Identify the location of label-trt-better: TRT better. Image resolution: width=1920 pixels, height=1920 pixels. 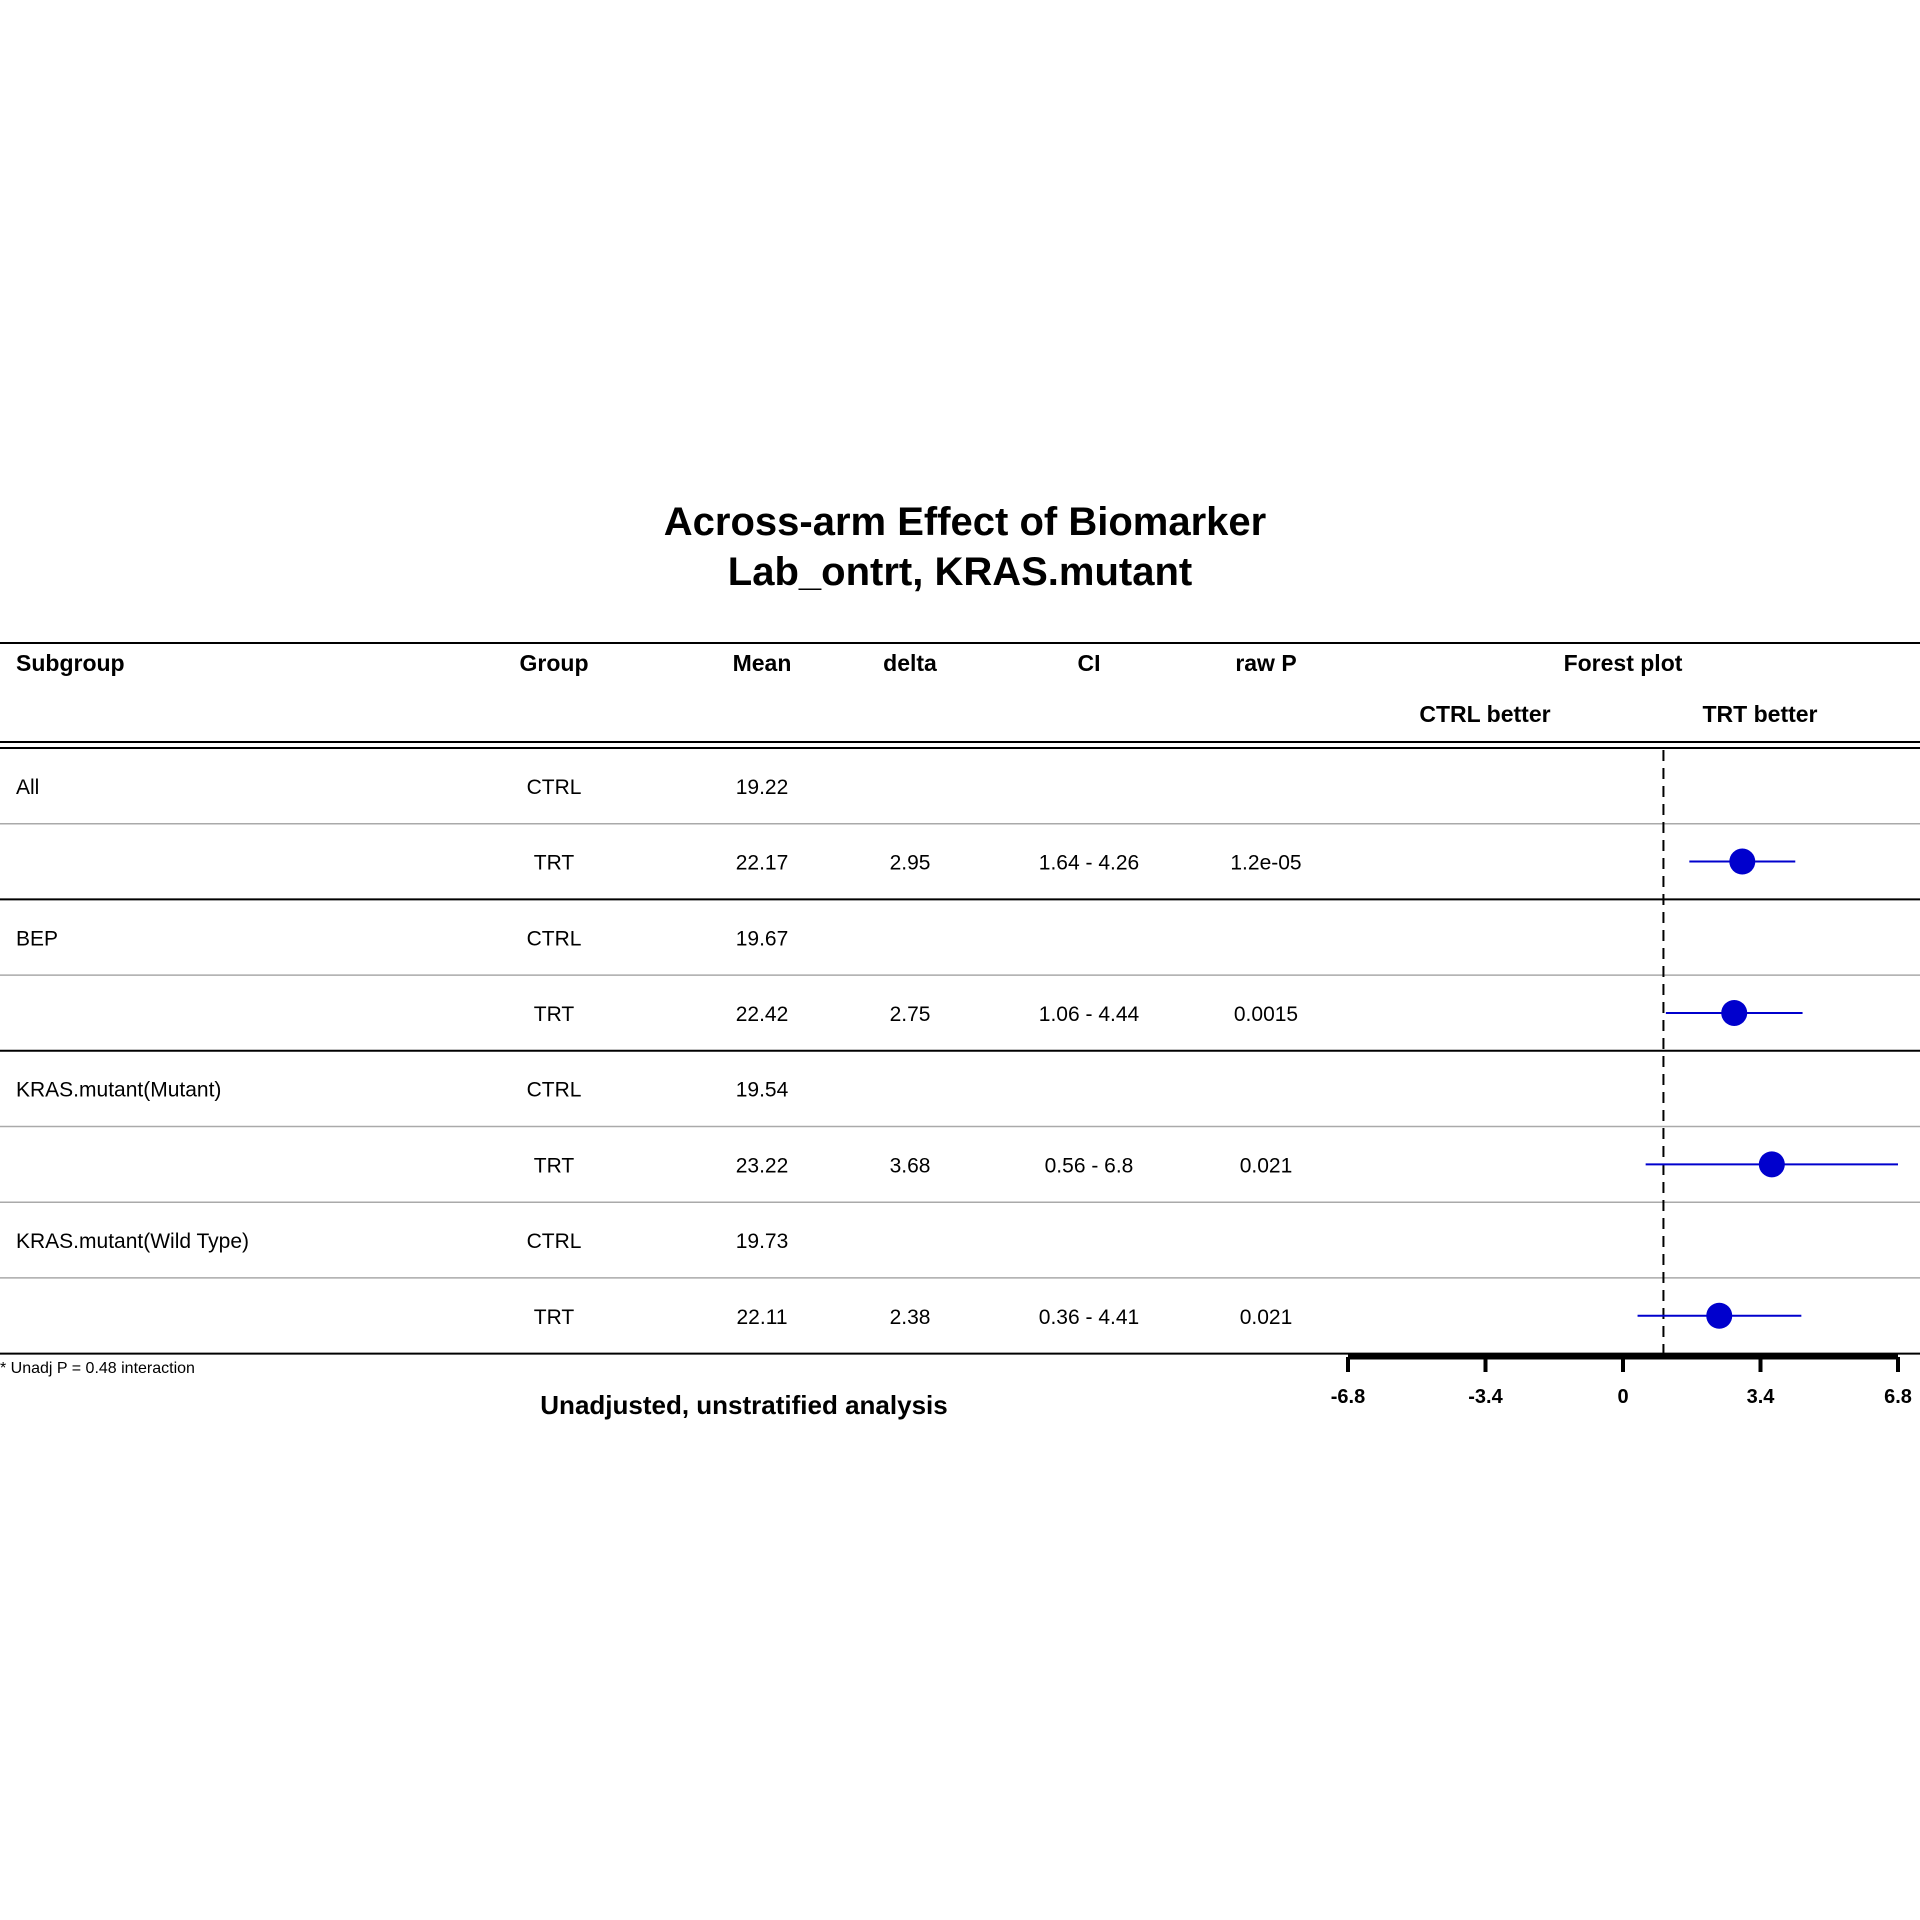
(1760, 714).